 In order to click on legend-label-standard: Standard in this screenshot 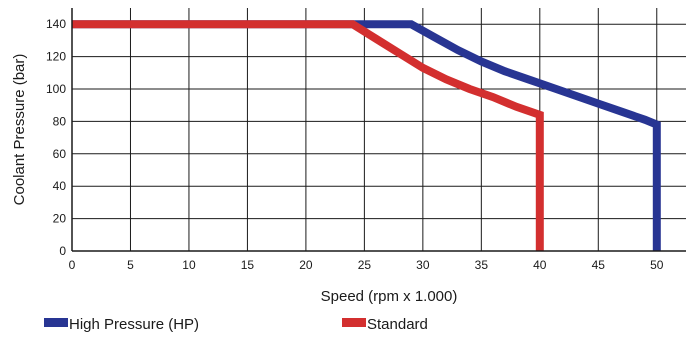, I will do `click(397, 324)`.